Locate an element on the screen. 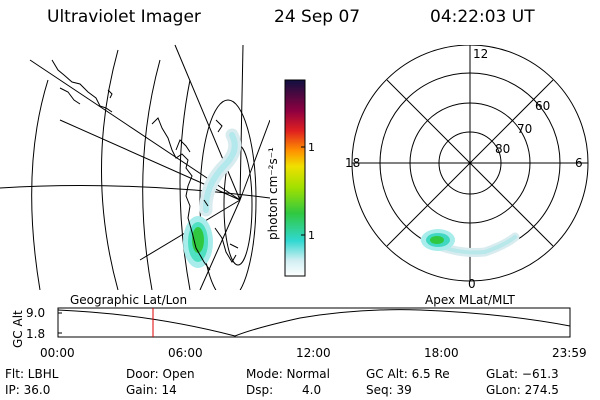 This screenshot has width=600, height=400. status-door: Door: Open is located at coordinates (160, 374).